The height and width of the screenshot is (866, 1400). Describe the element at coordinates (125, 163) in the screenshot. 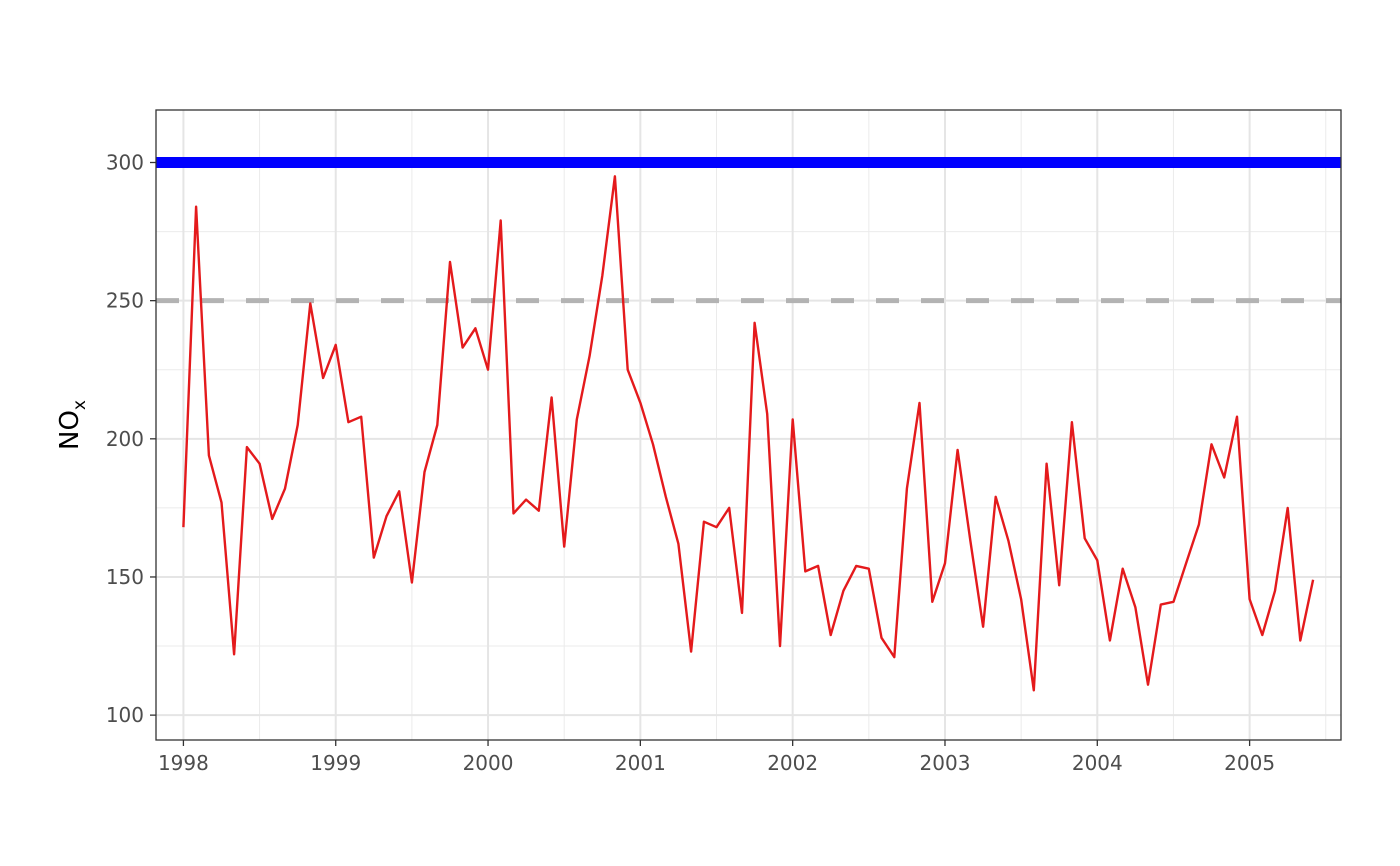

I see `y-tick-label: 300` at that location.